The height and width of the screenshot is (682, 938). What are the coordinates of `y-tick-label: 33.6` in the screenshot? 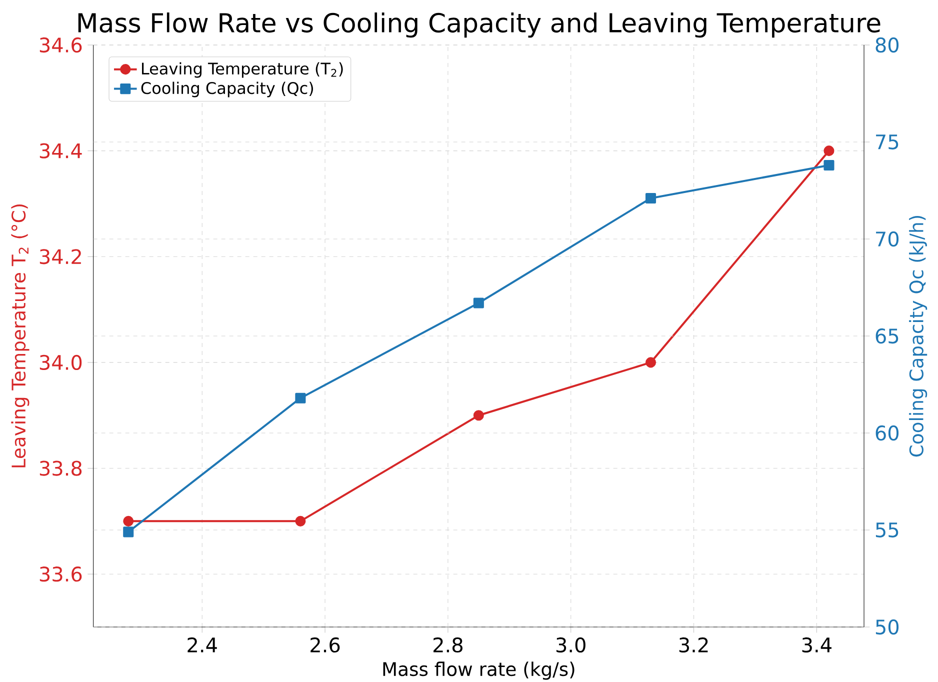 It's located at (61, 574).